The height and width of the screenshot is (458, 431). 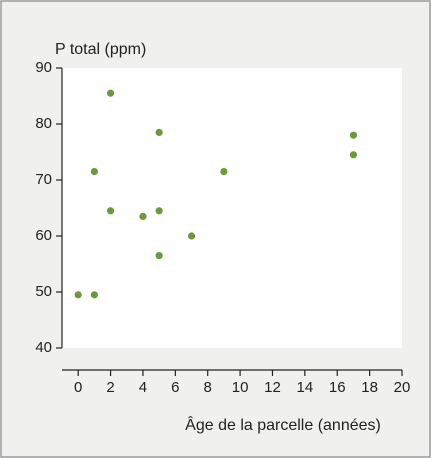 I want to click on y-tick-label: 50, so click(x=43, y=291).